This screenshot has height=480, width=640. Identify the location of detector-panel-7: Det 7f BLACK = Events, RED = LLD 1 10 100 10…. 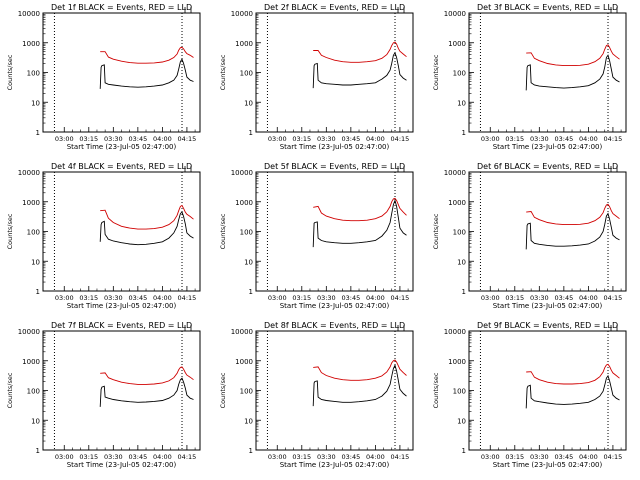
(103, 395).